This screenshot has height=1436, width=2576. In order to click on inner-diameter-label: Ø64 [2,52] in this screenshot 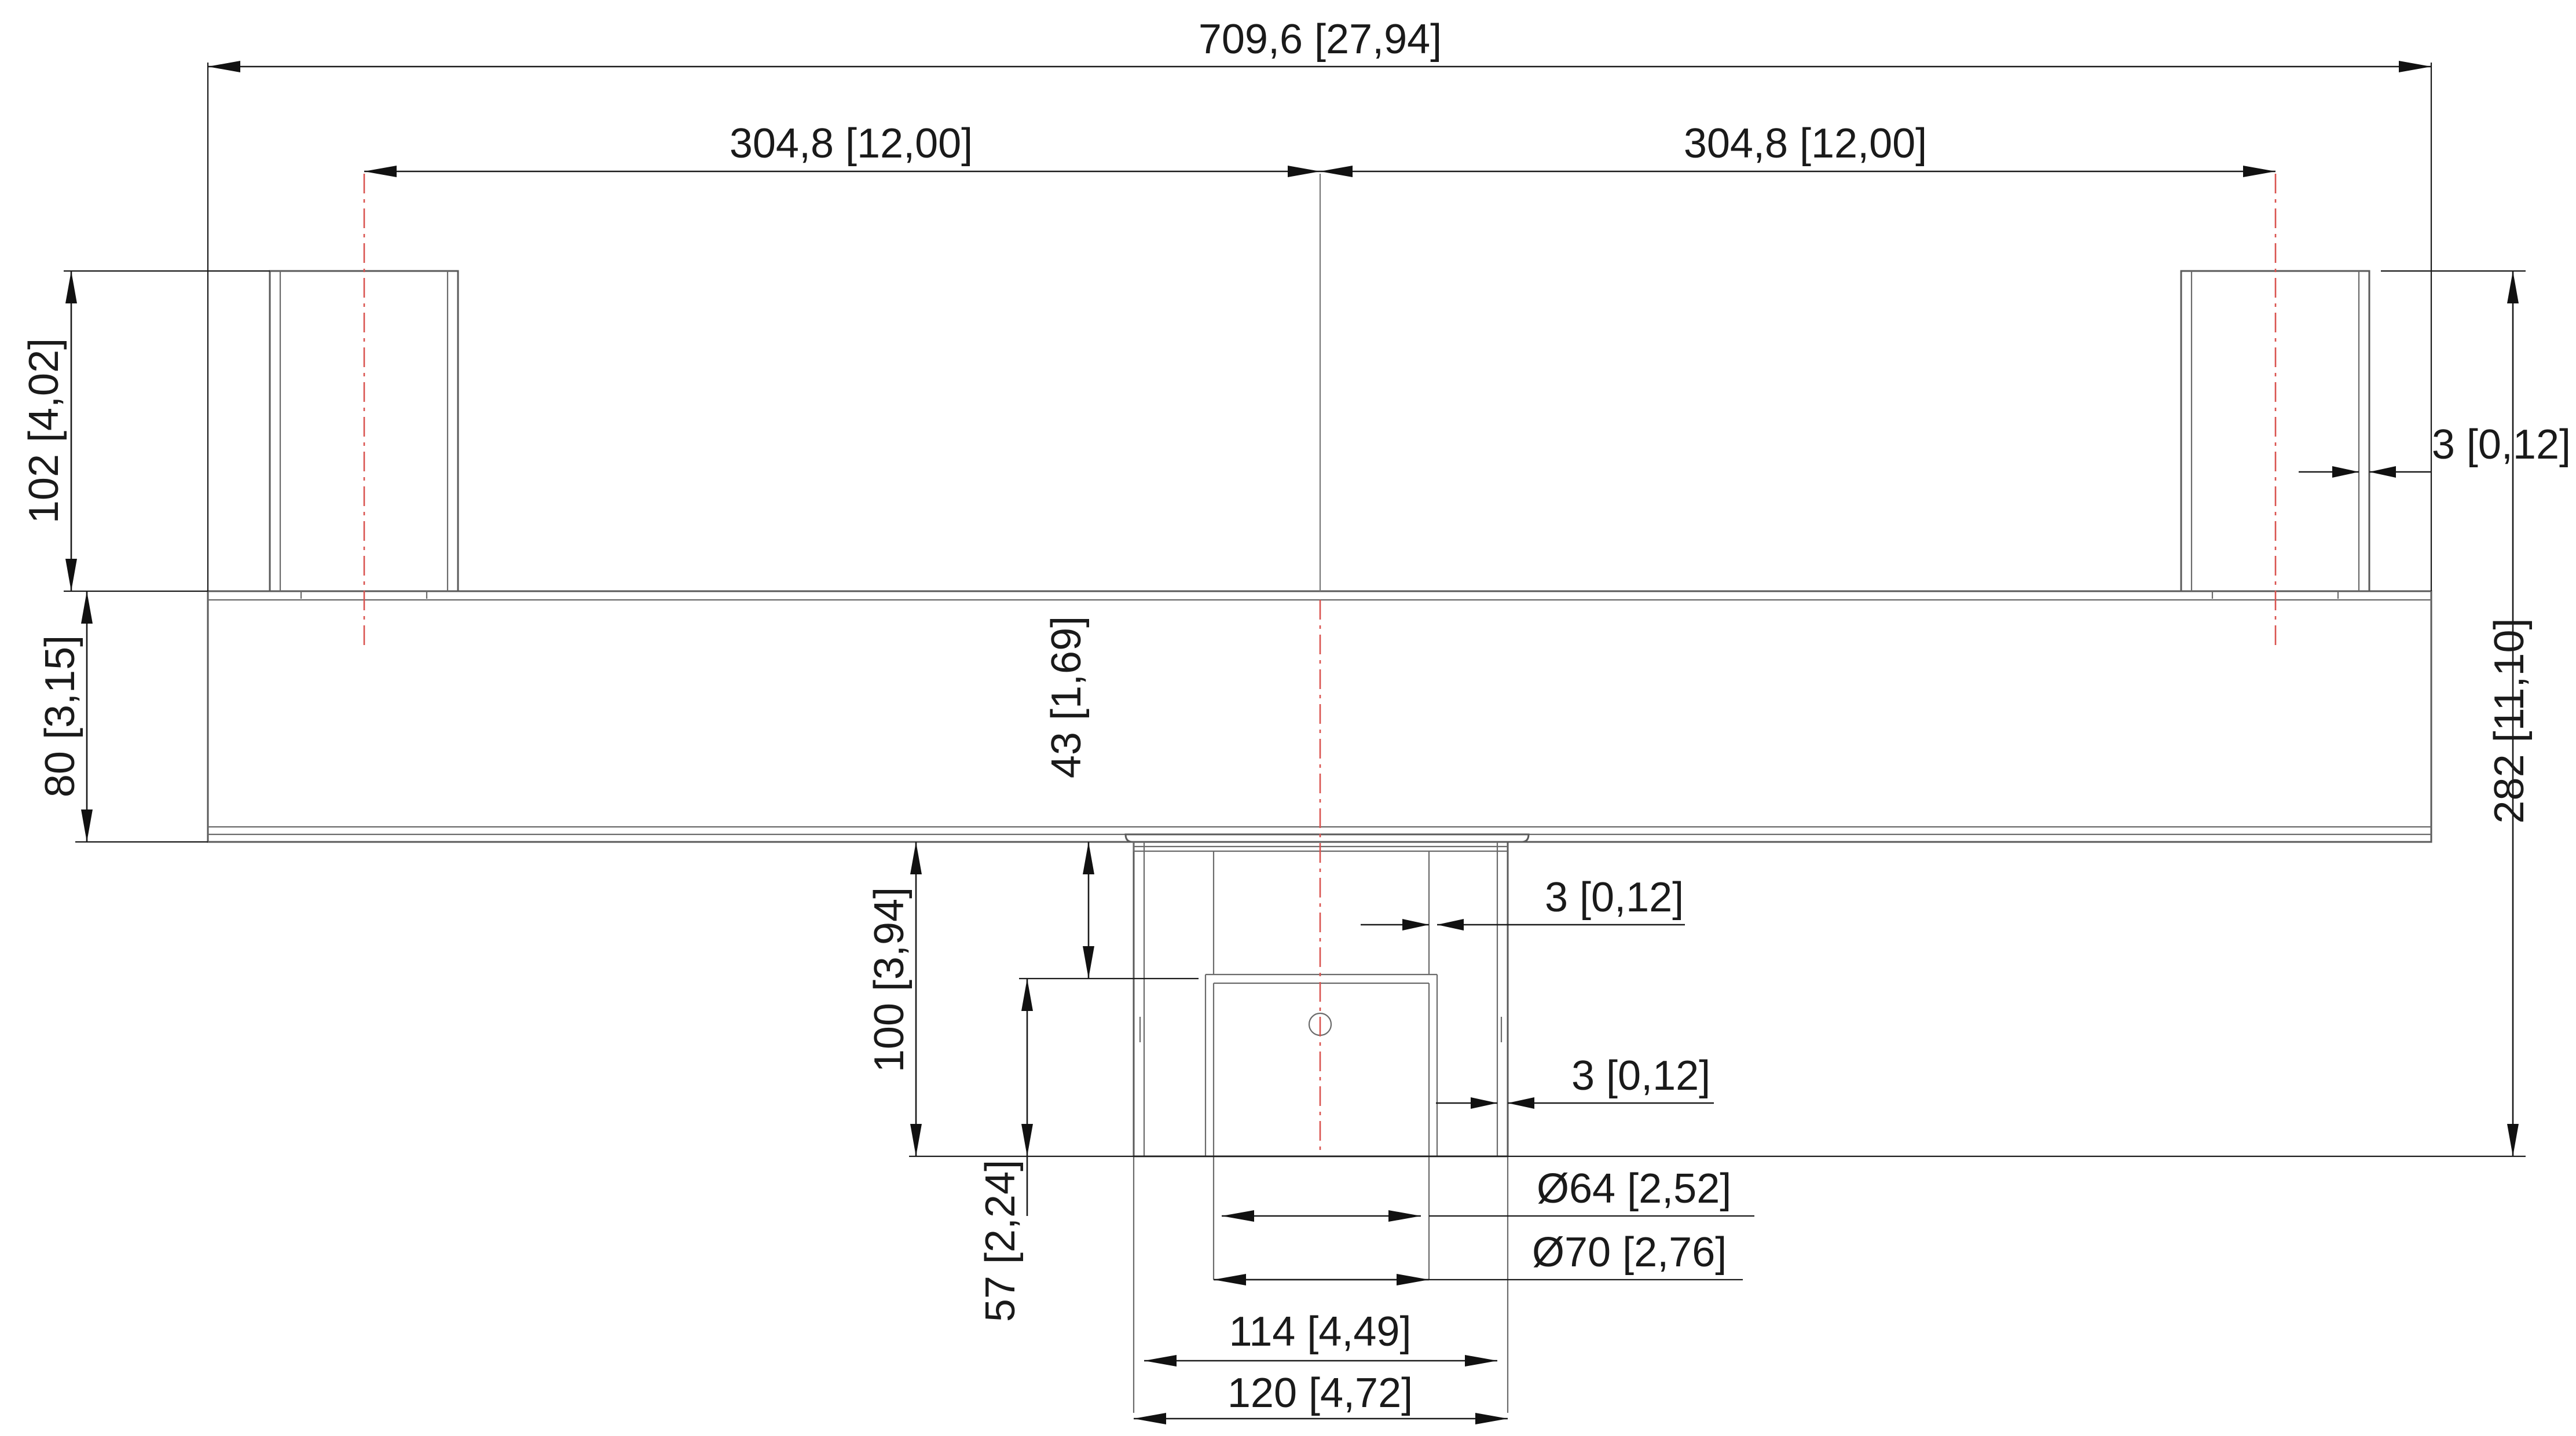, I will do `click(1634, 1189)`.